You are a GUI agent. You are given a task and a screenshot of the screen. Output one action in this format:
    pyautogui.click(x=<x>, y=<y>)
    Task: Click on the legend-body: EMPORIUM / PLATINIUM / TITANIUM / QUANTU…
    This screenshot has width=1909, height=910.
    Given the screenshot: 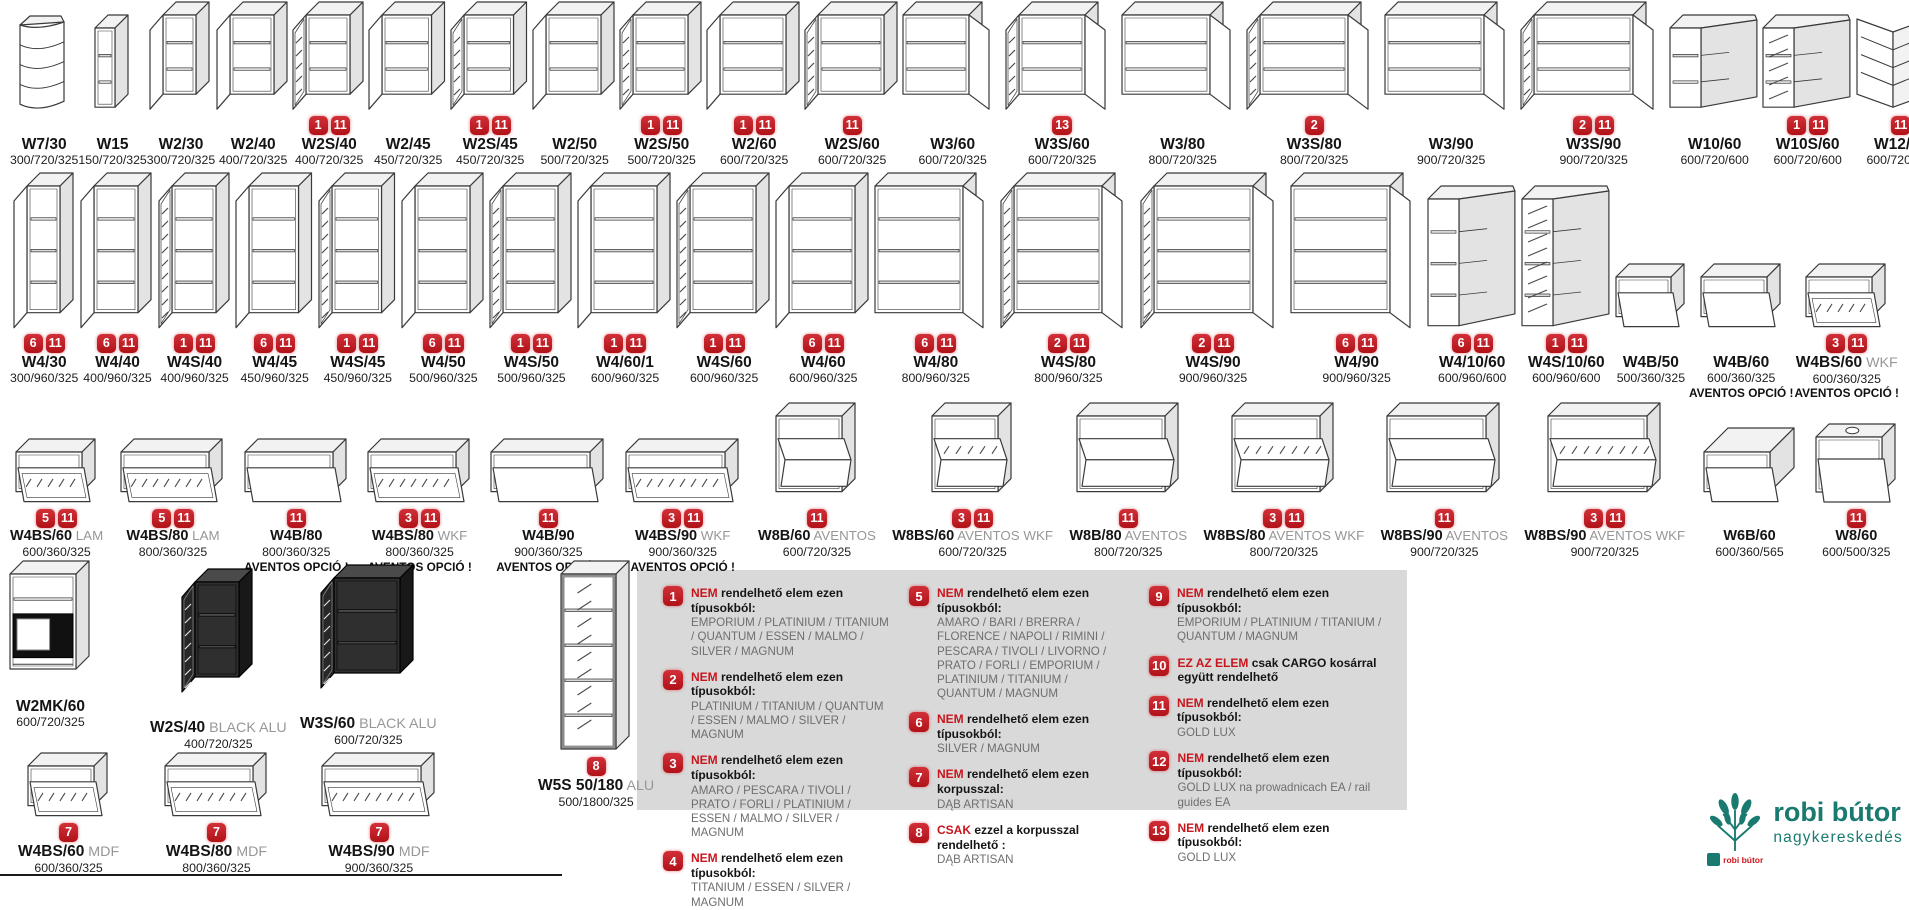 What is the action you would take?
    pyautogui.click(x=790, y=637)
    